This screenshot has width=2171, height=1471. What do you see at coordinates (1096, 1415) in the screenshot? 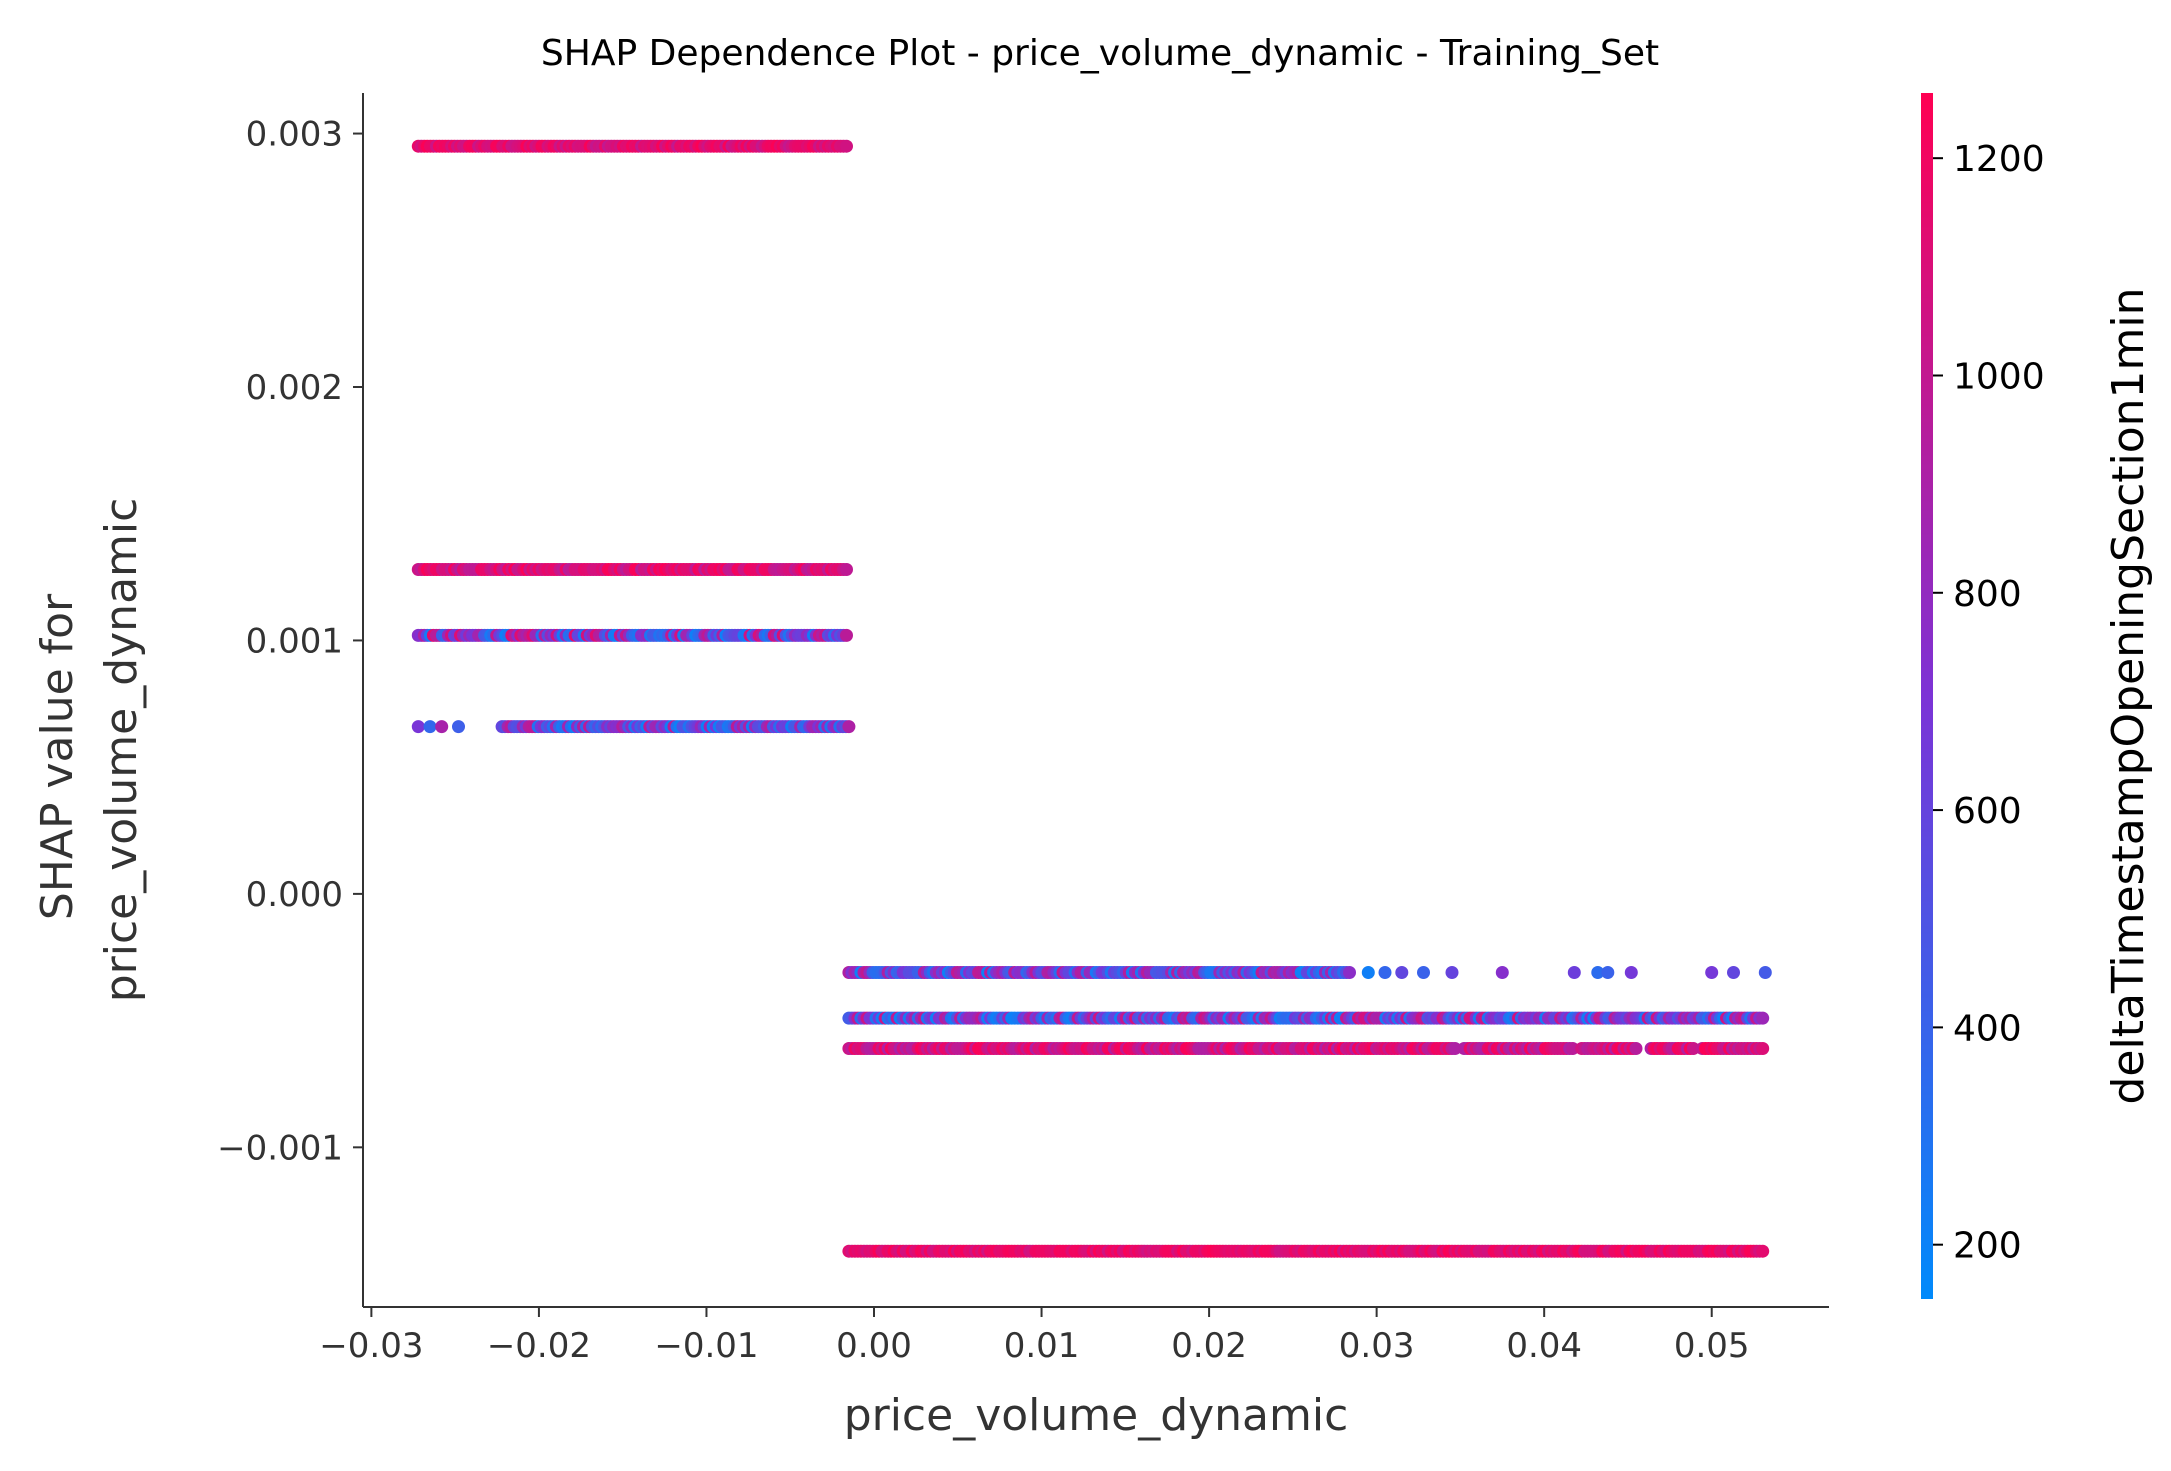
I see `x-axis-label: price_volume_dynamic` at bounding box center [1096, 1415].